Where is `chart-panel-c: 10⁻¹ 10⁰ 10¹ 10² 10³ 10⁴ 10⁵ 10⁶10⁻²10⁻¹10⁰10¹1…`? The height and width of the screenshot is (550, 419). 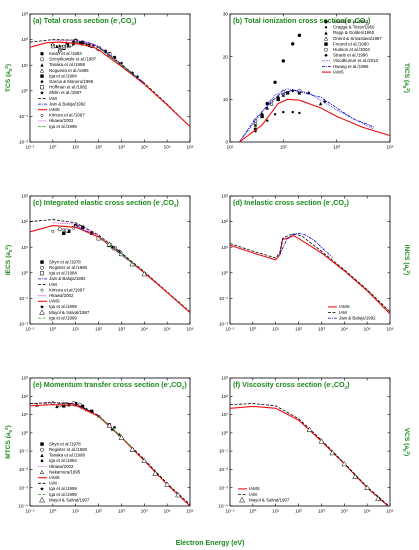
chart-panel-c: 10⁻¹ 10⁰ 10¹ 10² 10³ 10⁴ 10⁵ 10⁶10⁻²10⁻¹10⁰10¹1… is located at coordinates (99, 263).